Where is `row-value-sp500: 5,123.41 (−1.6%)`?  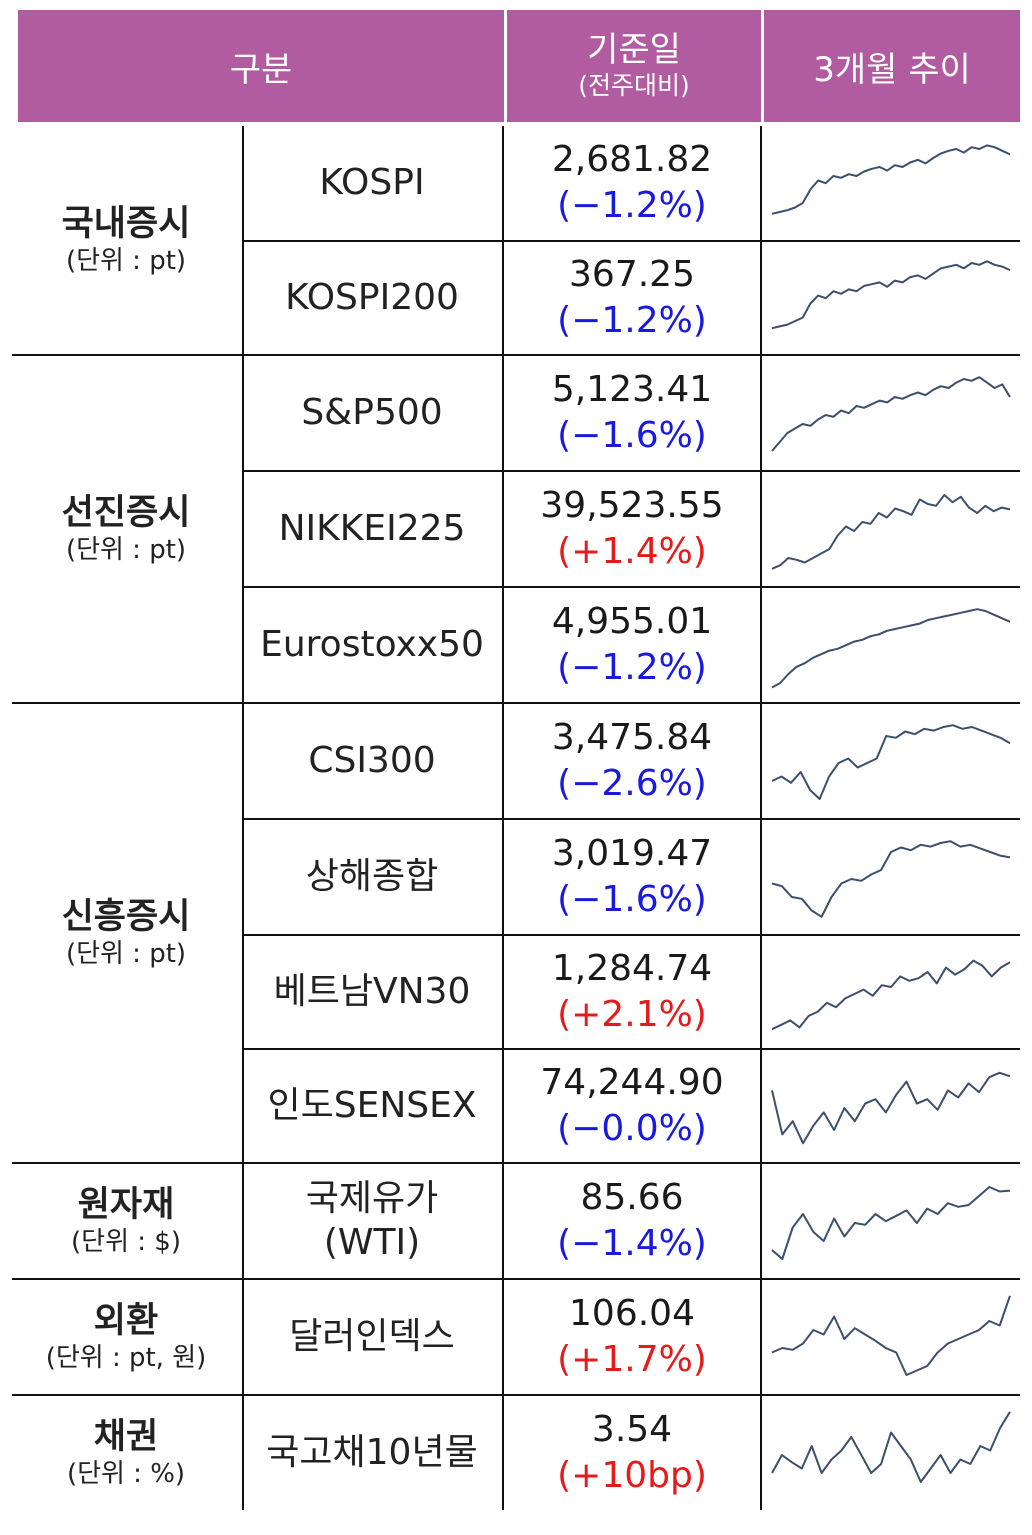 row-value-sp500: 5,123.41 (−1.6%) is located at coordinates (632, 413).